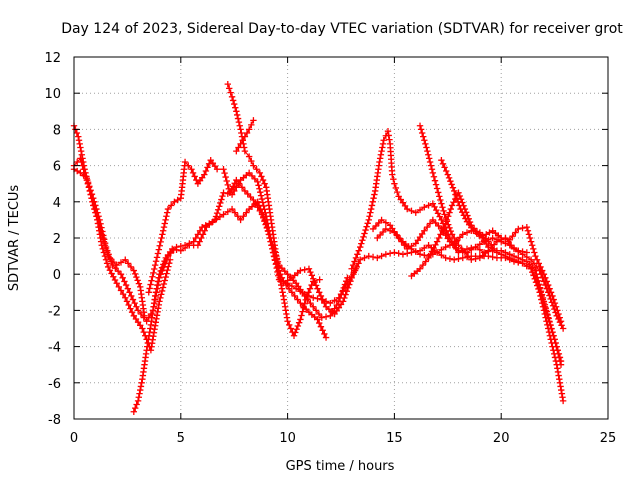 Image resolution: width=640 pixels, height=480 pixels. What do you see at coordinates (52, 58) in the screenshot?
I see `y-tick-label: 12` at bounding box center [52, 58].